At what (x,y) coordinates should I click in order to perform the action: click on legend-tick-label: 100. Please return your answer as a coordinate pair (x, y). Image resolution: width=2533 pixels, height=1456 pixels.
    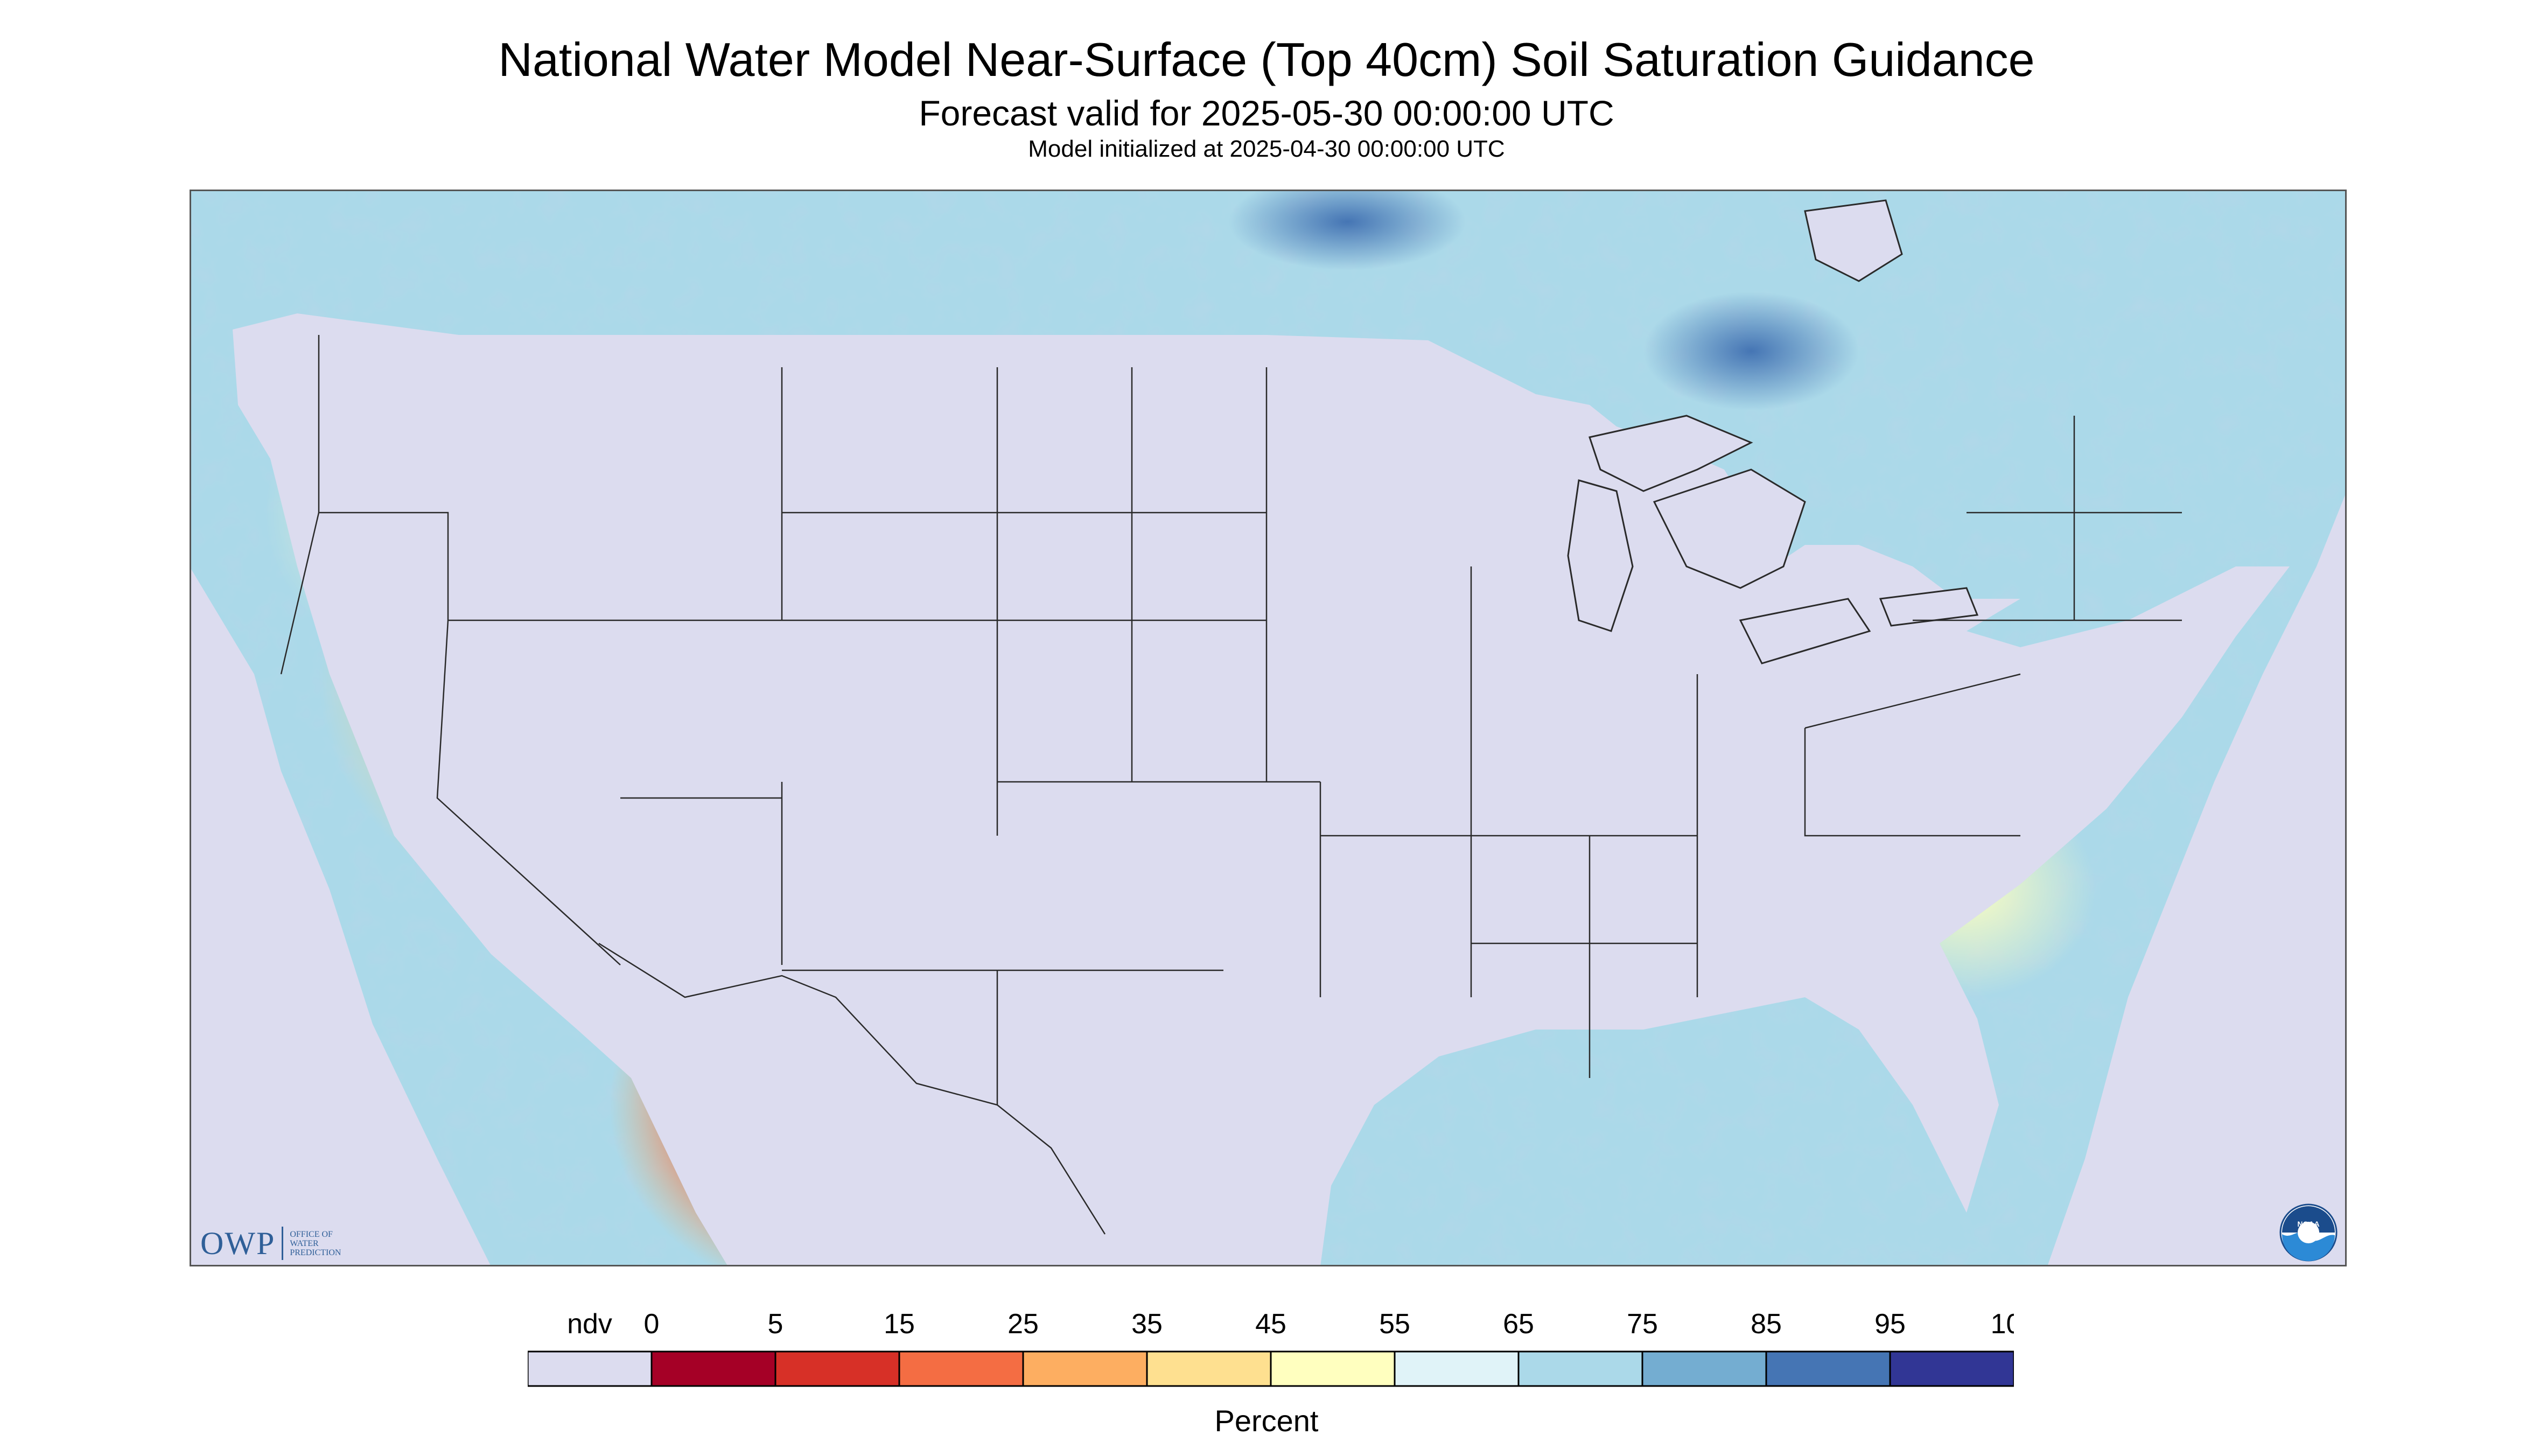
    Looking at the image, I should click on (2003, 1324).